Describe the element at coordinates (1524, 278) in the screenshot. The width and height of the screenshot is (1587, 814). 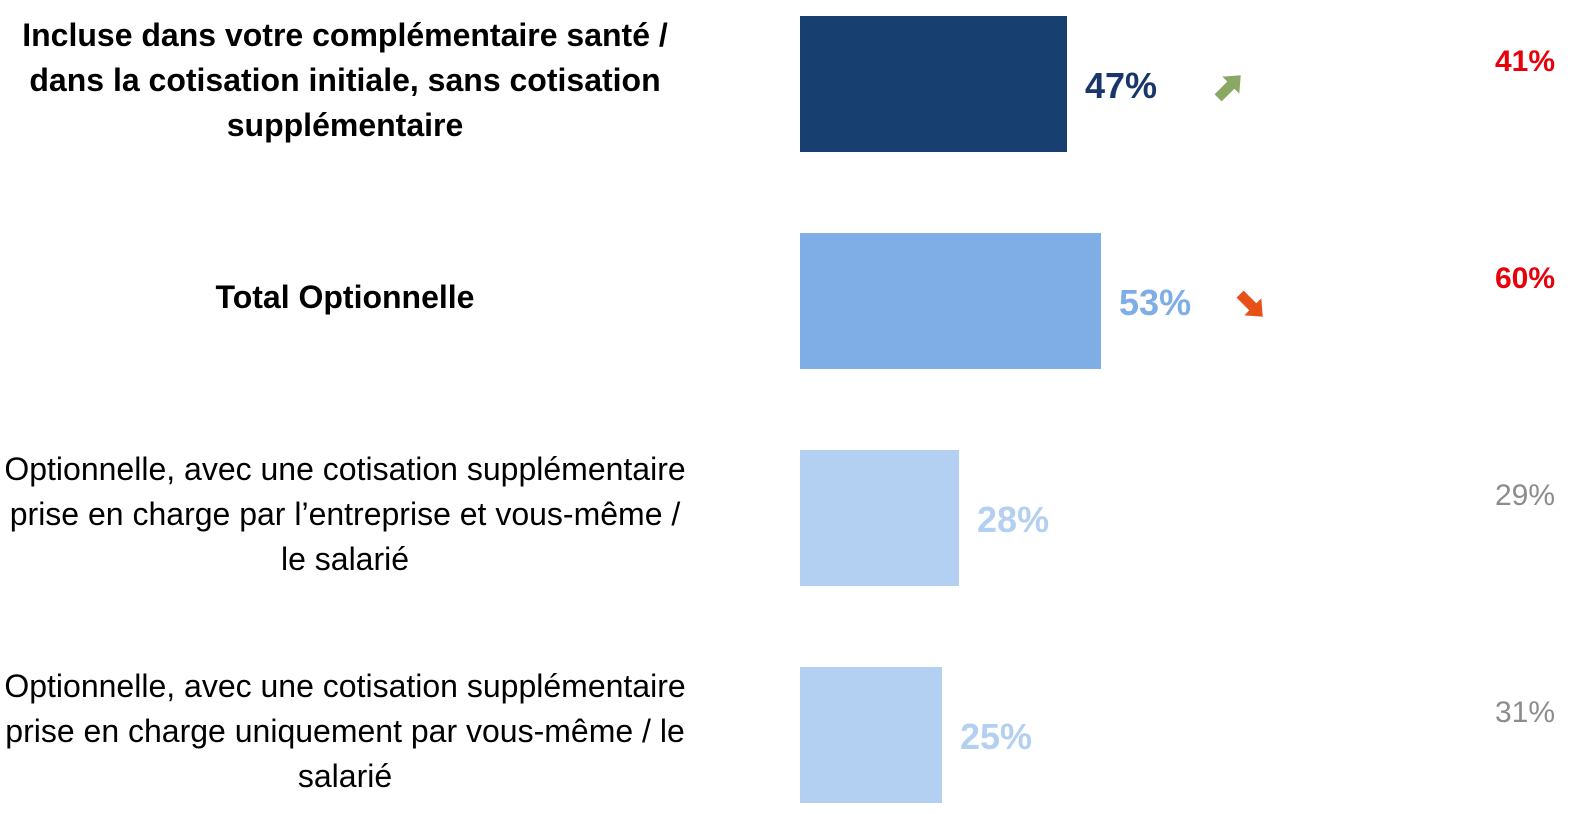
I see `comparison-label: 60%` at that location.